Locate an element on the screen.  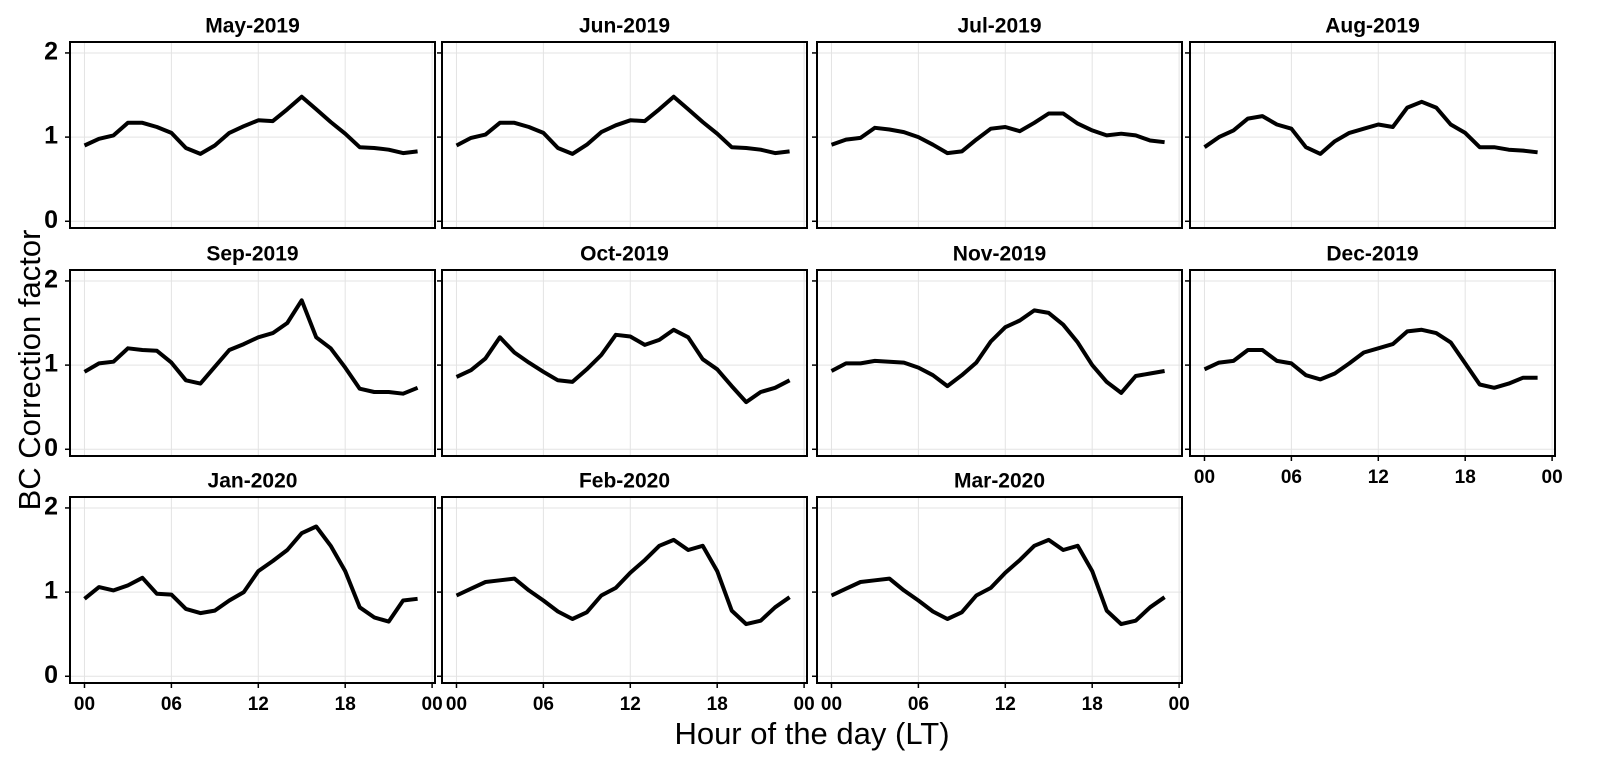
panel-title: Dec-2019 is located at coordinates (1372, 254).